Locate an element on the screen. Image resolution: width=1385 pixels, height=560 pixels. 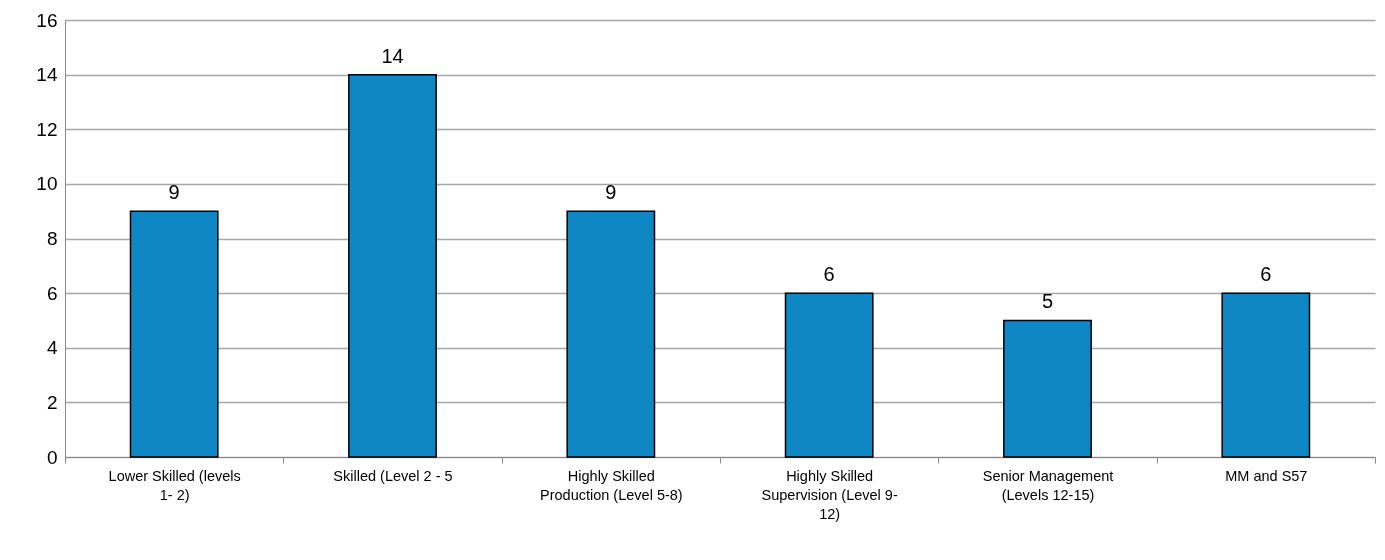
y-tick-label: 4 is located at coordinates (52, 348).